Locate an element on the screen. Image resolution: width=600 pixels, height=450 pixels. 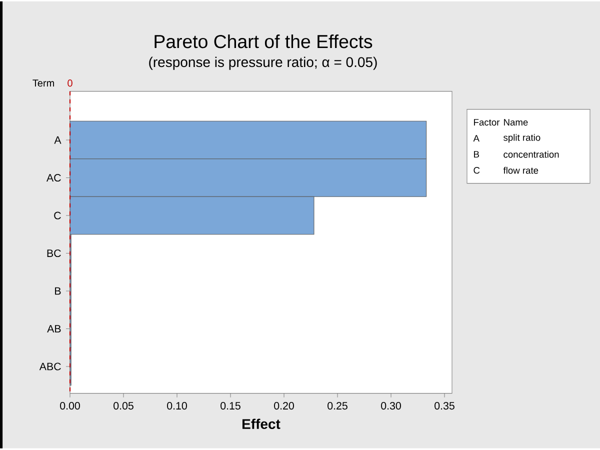
text: B is located at coordinates (476, 154).